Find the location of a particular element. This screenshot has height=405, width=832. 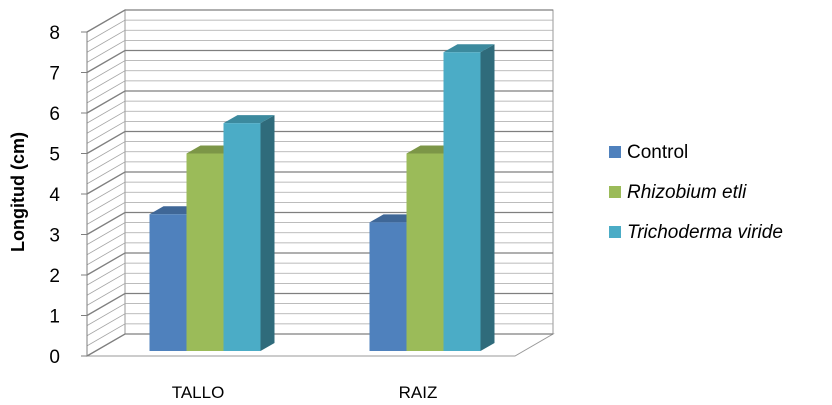

legend: Control Rhizobium etli Trichoderma viride is located at coordinates (696, 192).